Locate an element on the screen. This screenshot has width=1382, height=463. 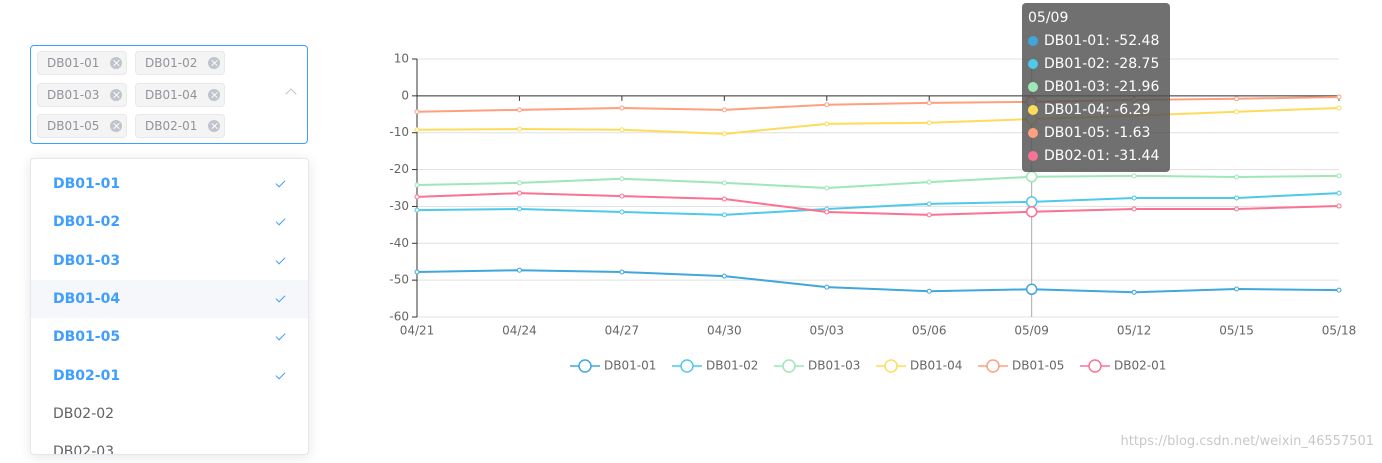
tag: DB01-05 is located at coordinates (82, 126).